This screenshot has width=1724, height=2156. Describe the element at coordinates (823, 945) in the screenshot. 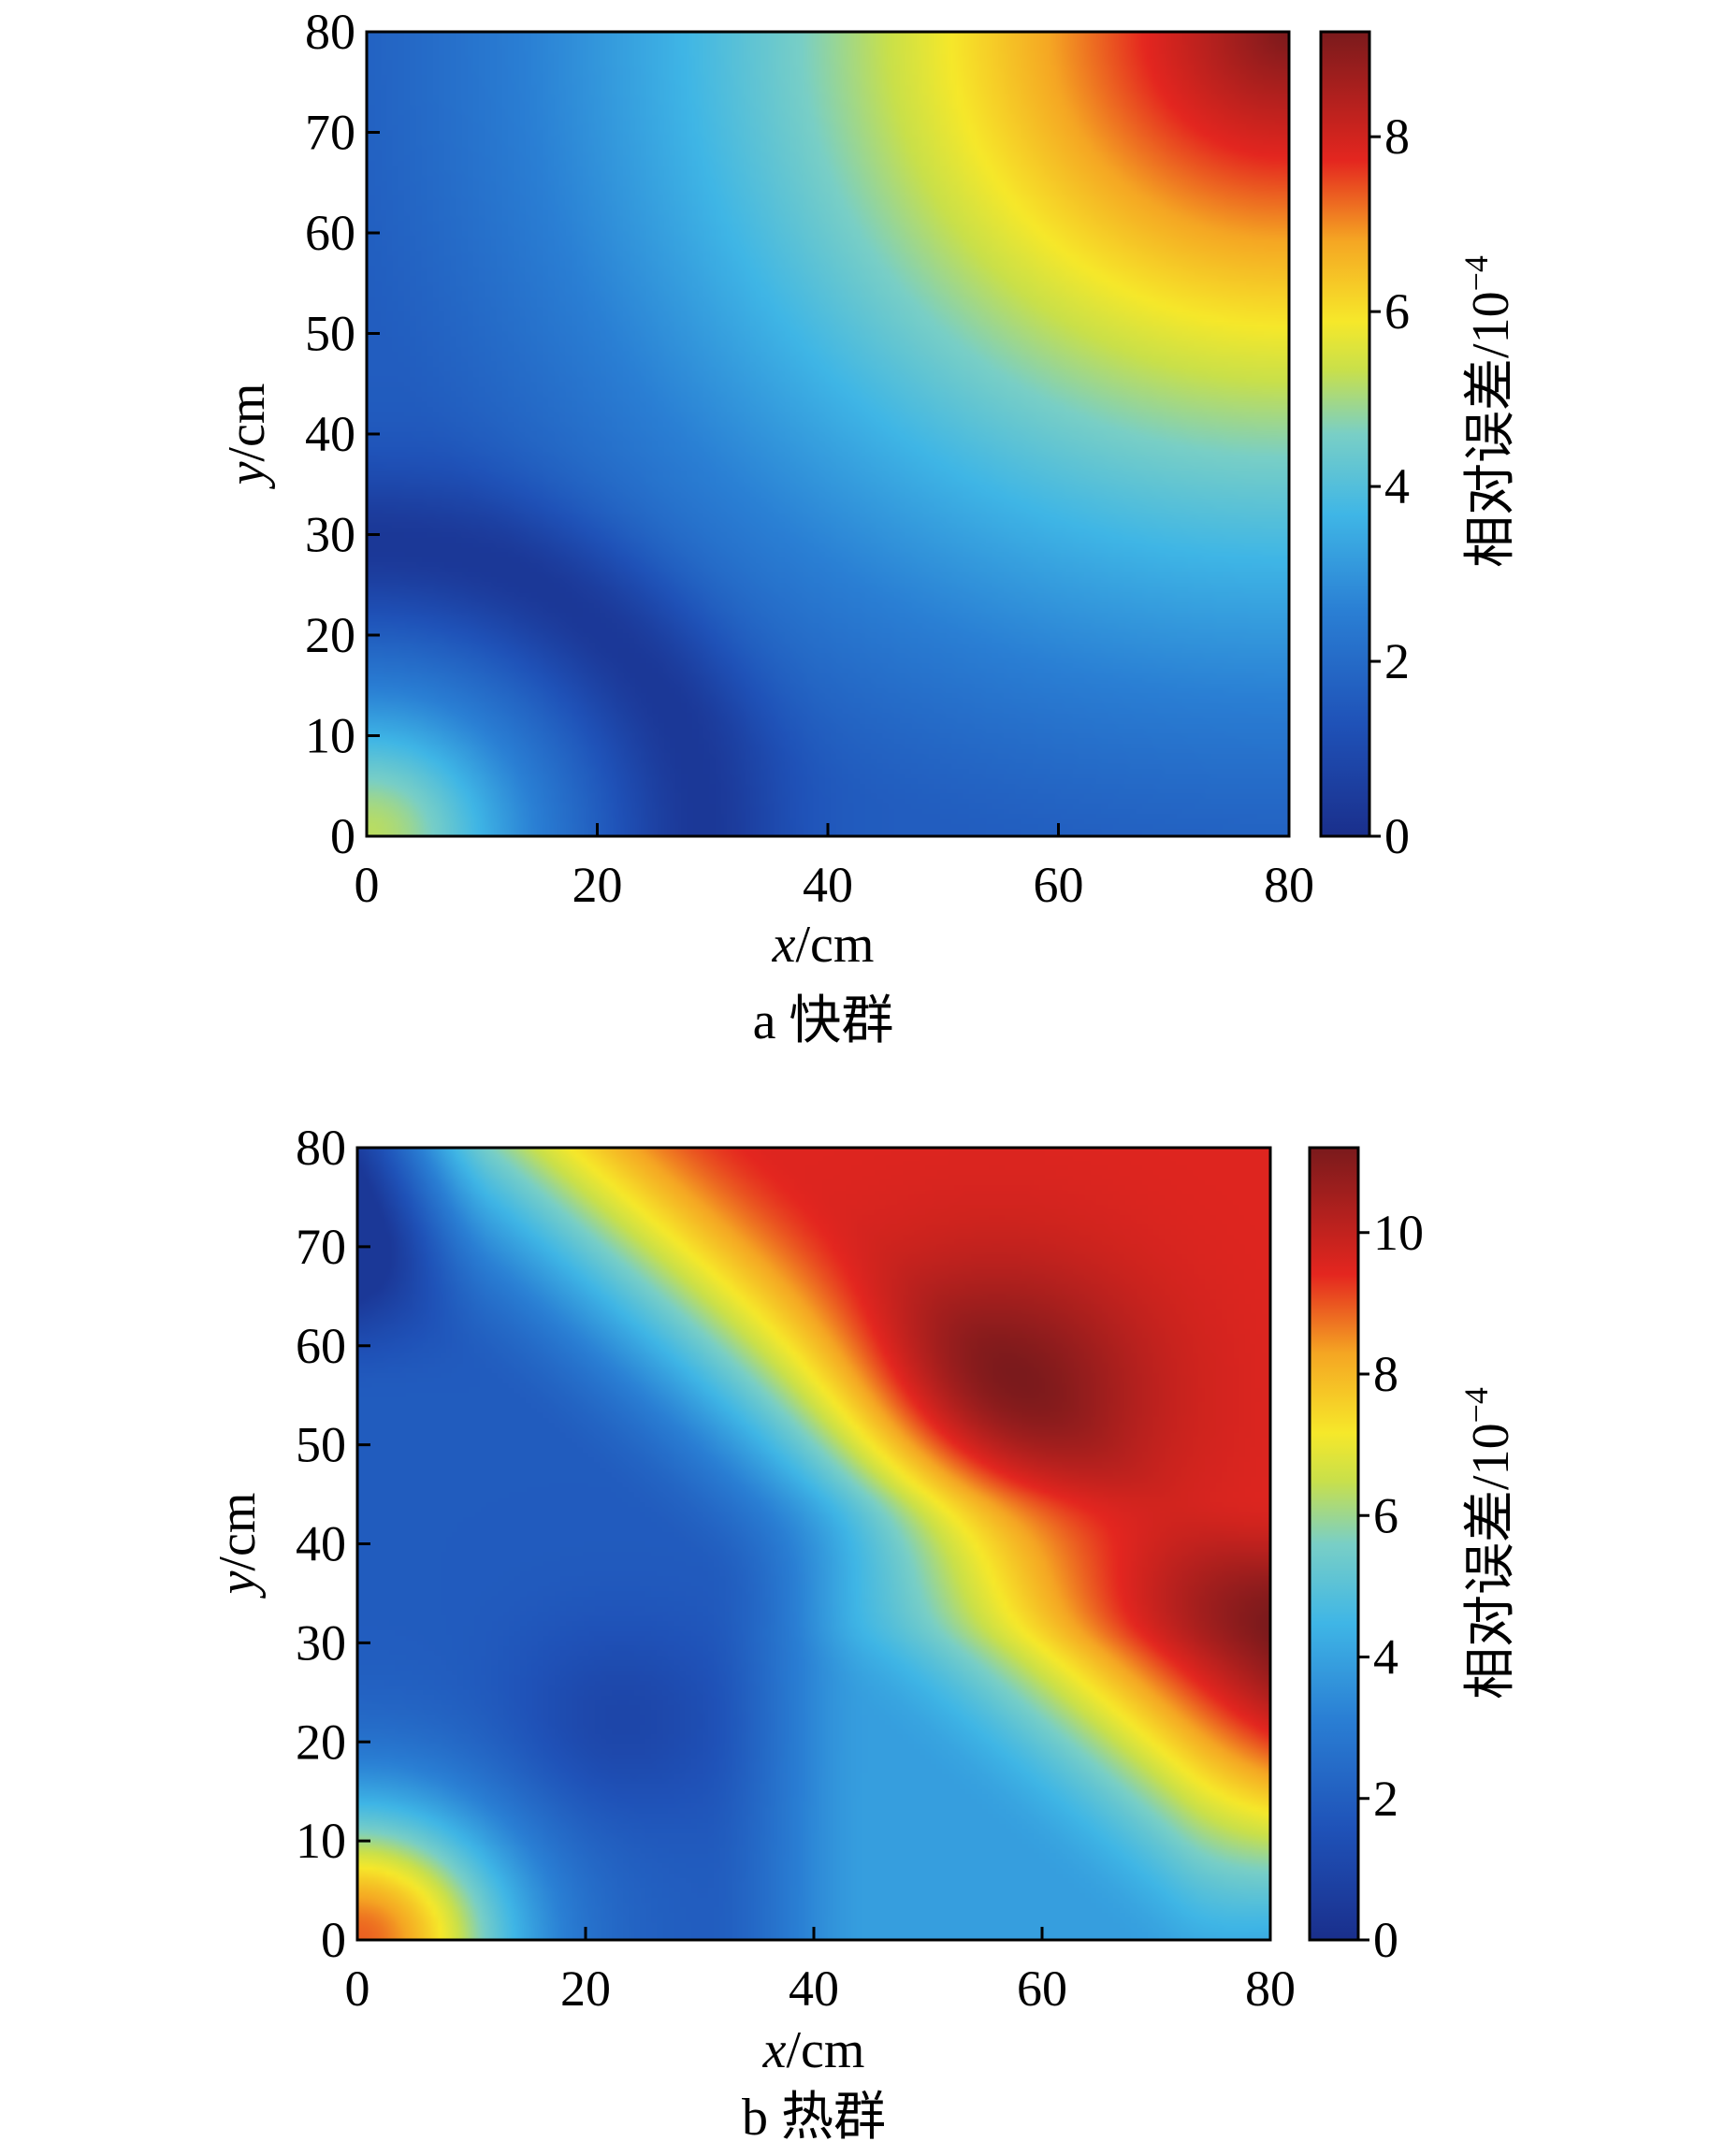

I see `panel-a-x-axis-label: x/cm` at that location.